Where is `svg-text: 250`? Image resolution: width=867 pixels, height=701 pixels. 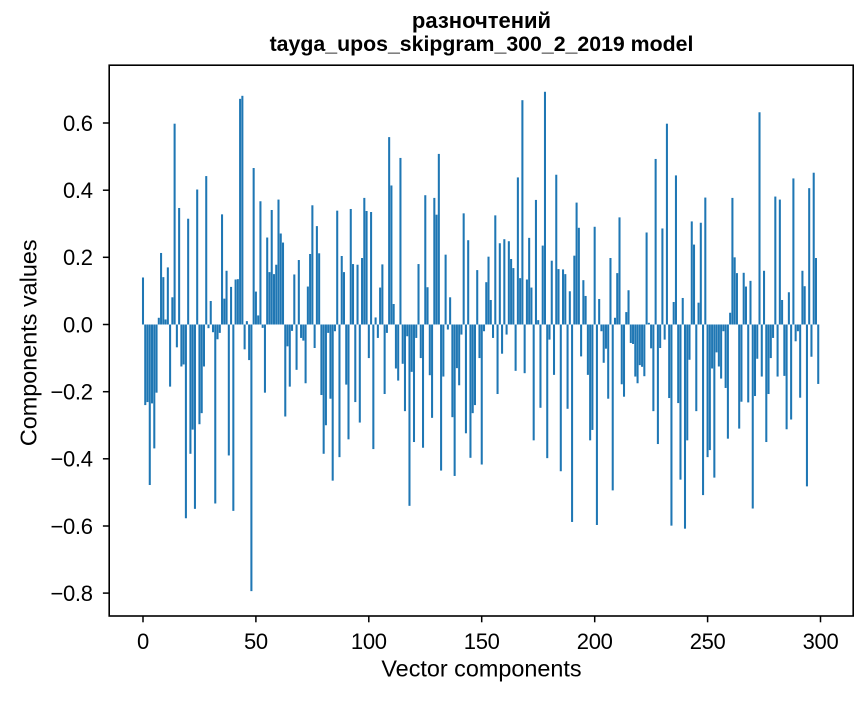
svg-text: 250 is located at coordinates (708, 641).